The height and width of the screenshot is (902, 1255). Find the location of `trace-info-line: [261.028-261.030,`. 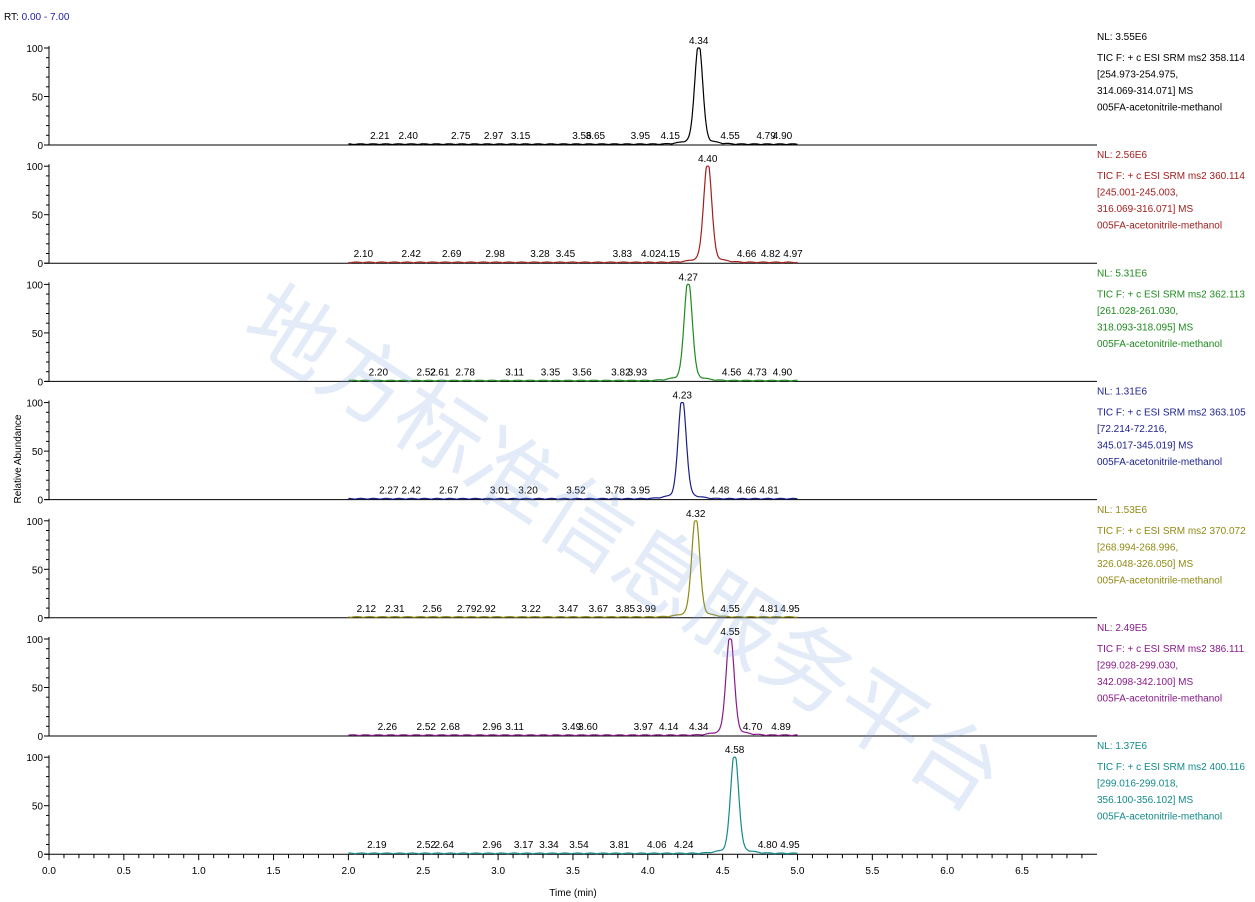

trace-info-line: [261.028-261.030, is located at coordinates (1137, 311).